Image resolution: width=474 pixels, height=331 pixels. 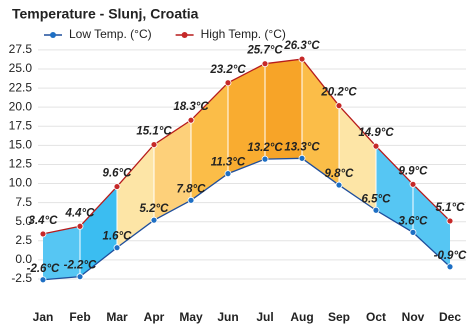 What do you see at coordinates (21, 164) in the screenshot?
I see `y-tick-label: 12.5` at bounding box center [21, 164].